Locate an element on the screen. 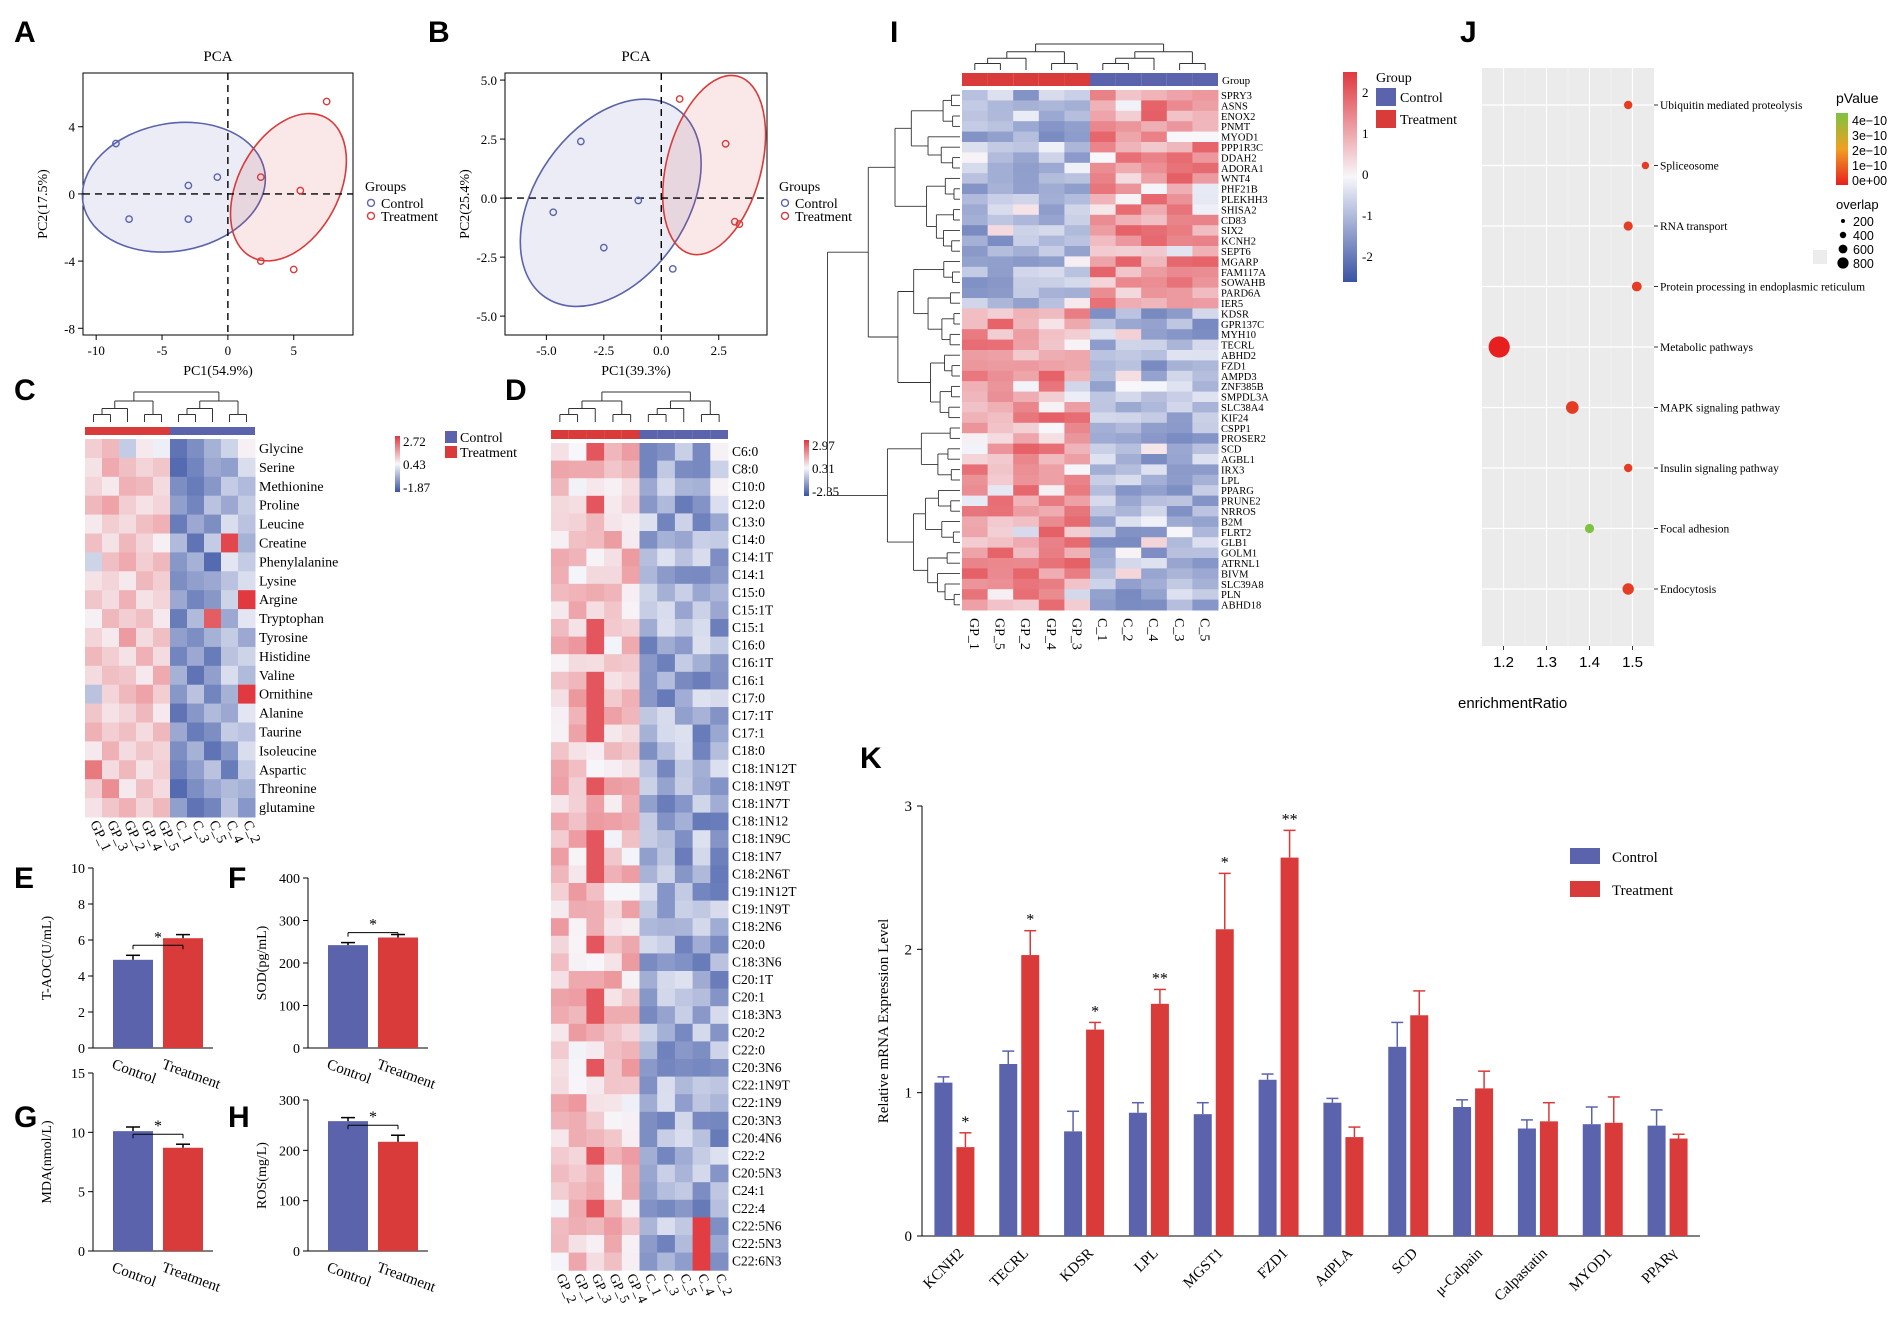  column-label: GP_3 is located at coordinates (1075, 634).